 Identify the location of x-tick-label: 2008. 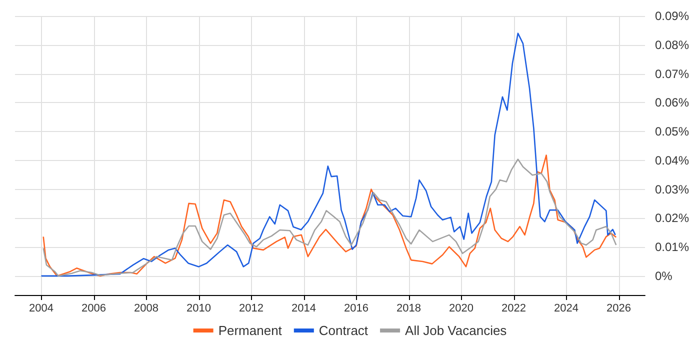
(146, 308).